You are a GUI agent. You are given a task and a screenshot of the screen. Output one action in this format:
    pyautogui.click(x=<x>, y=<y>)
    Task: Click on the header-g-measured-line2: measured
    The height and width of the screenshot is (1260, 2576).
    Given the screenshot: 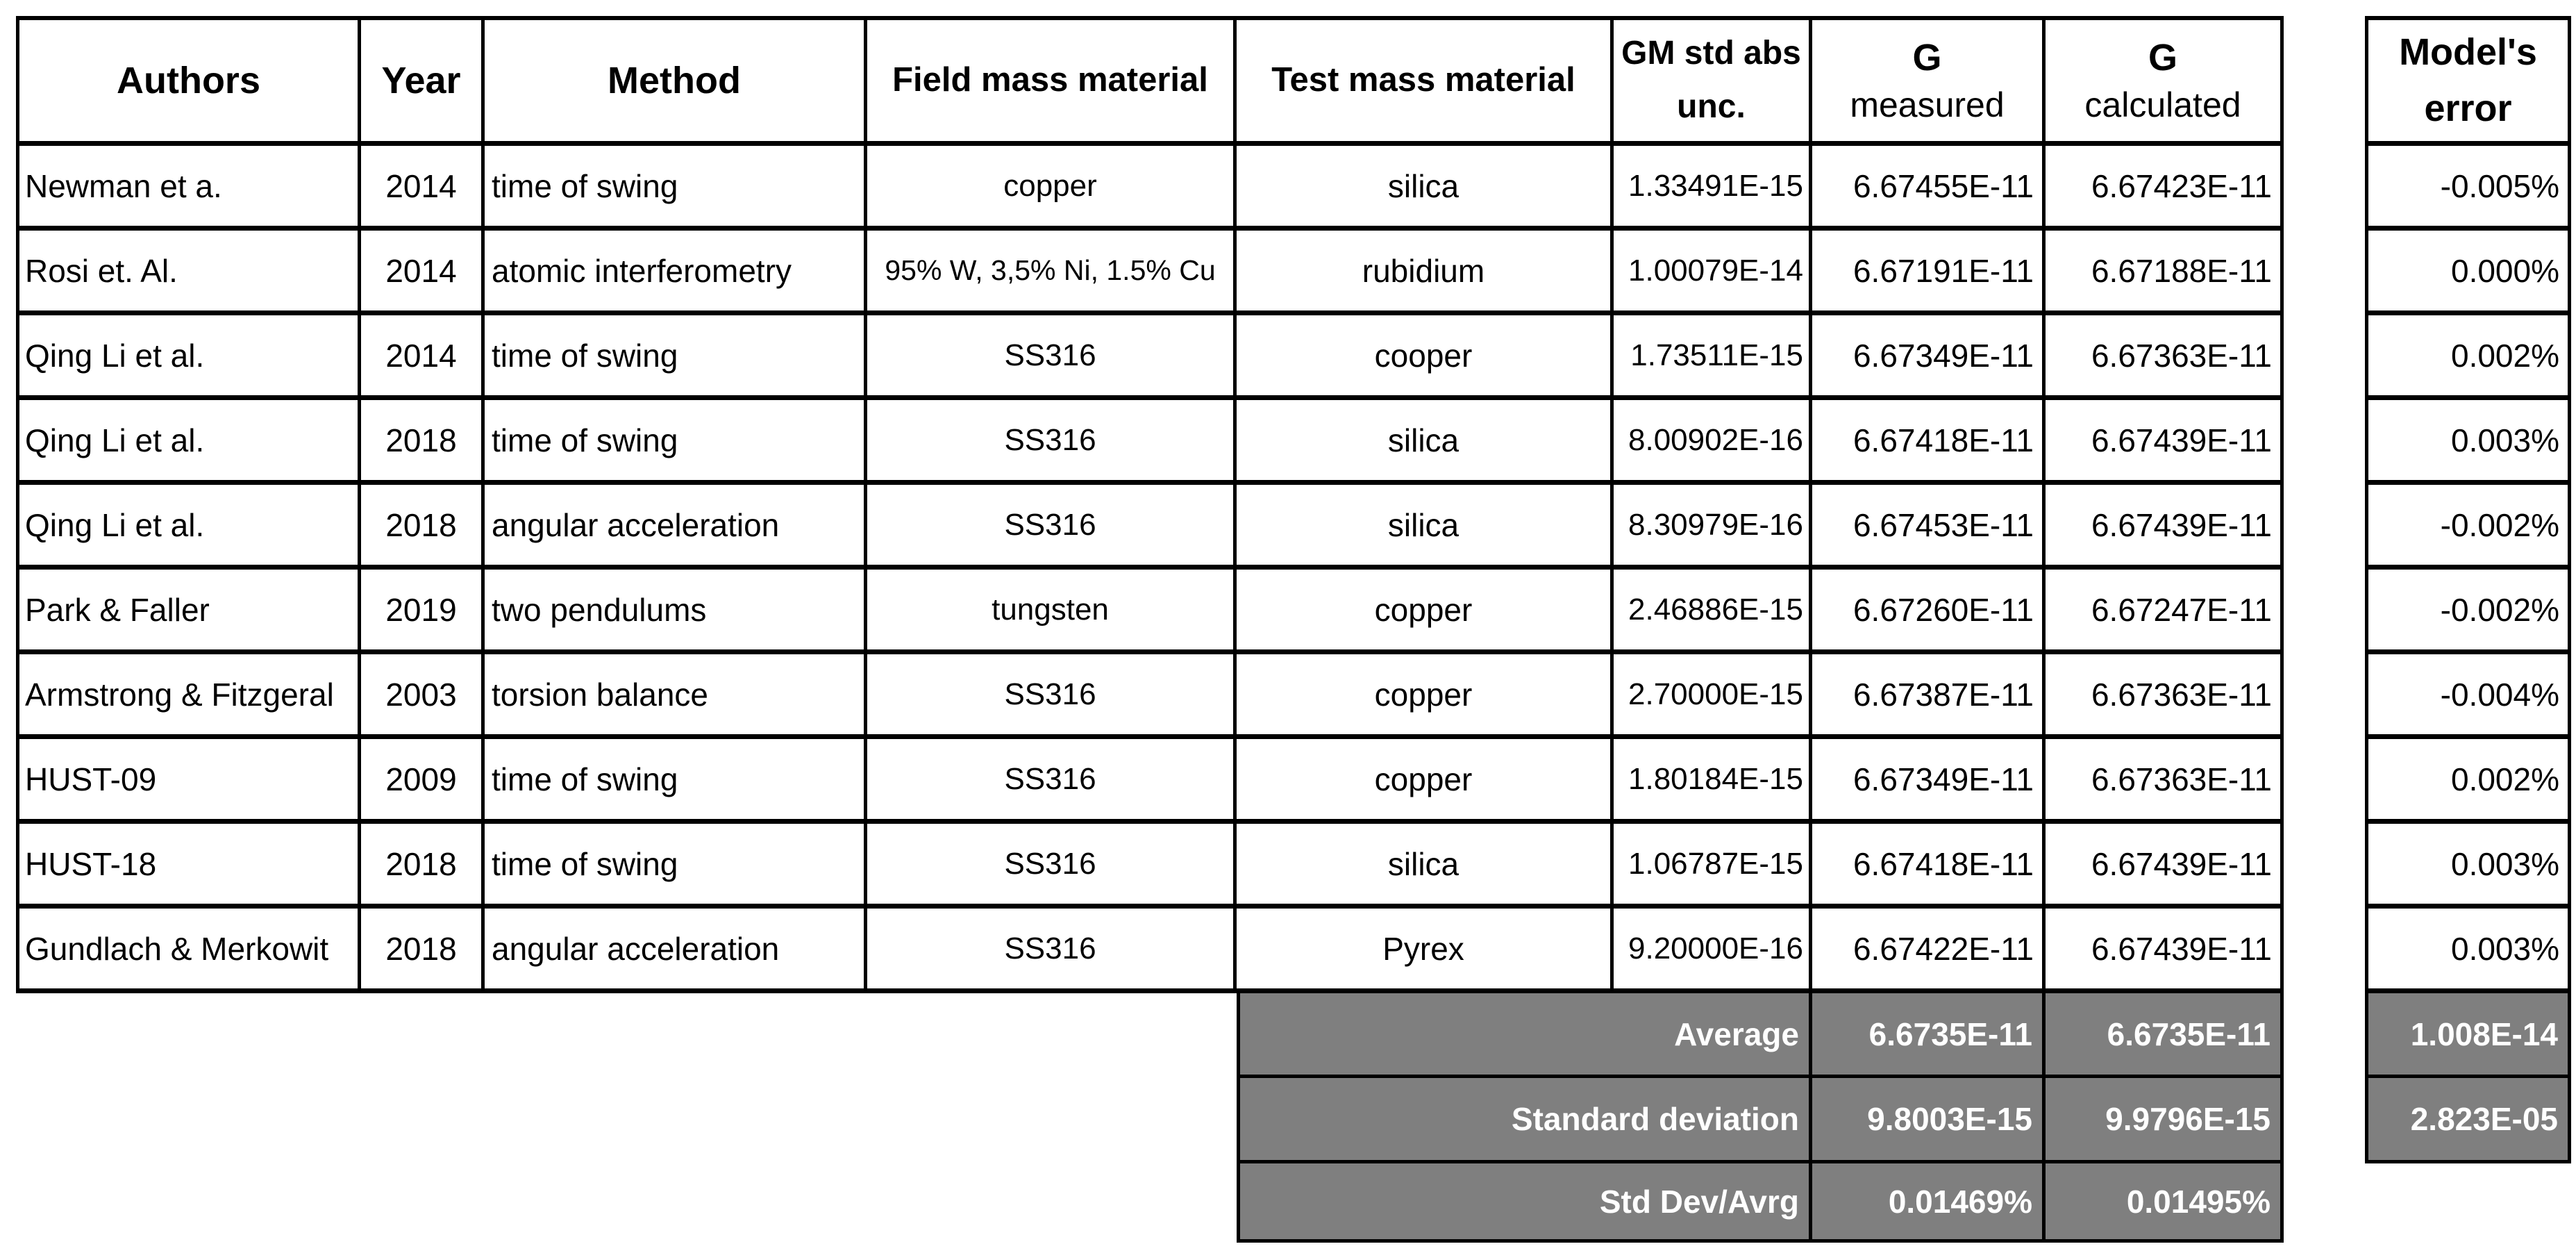 What is the action you would take?
    pyautogui.click(x=1927, y=104)
    